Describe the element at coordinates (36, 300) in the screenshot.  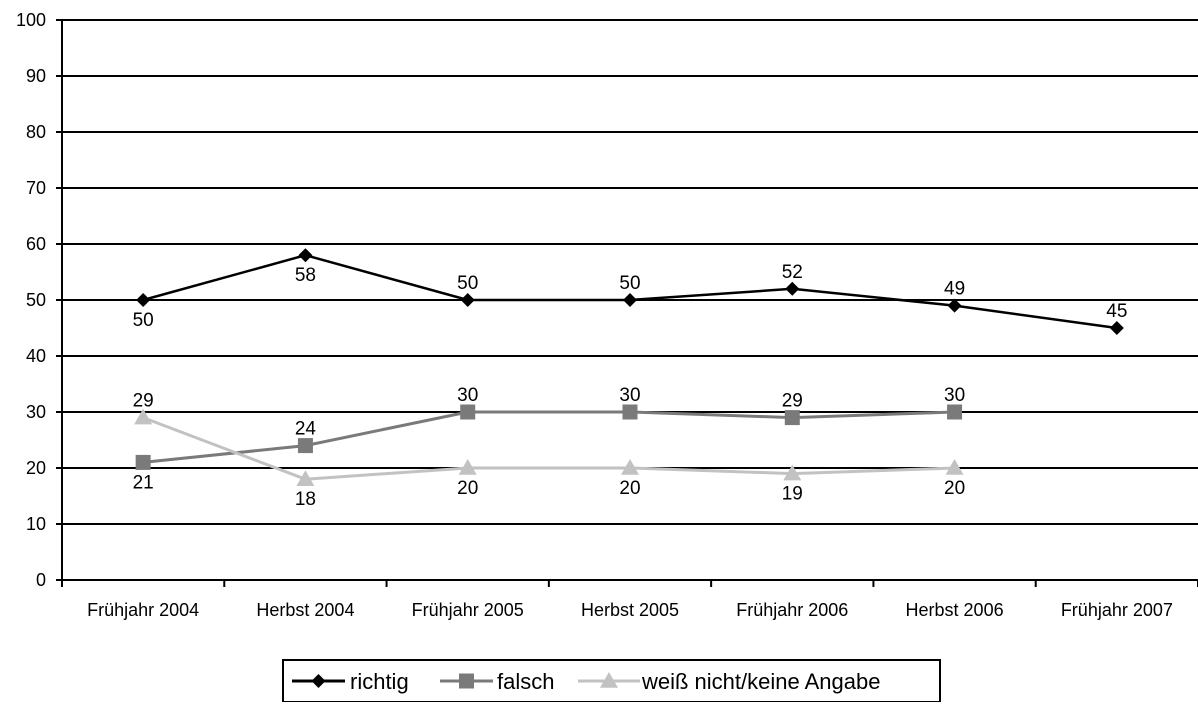
I see `y-tick-label: 50` at that location.